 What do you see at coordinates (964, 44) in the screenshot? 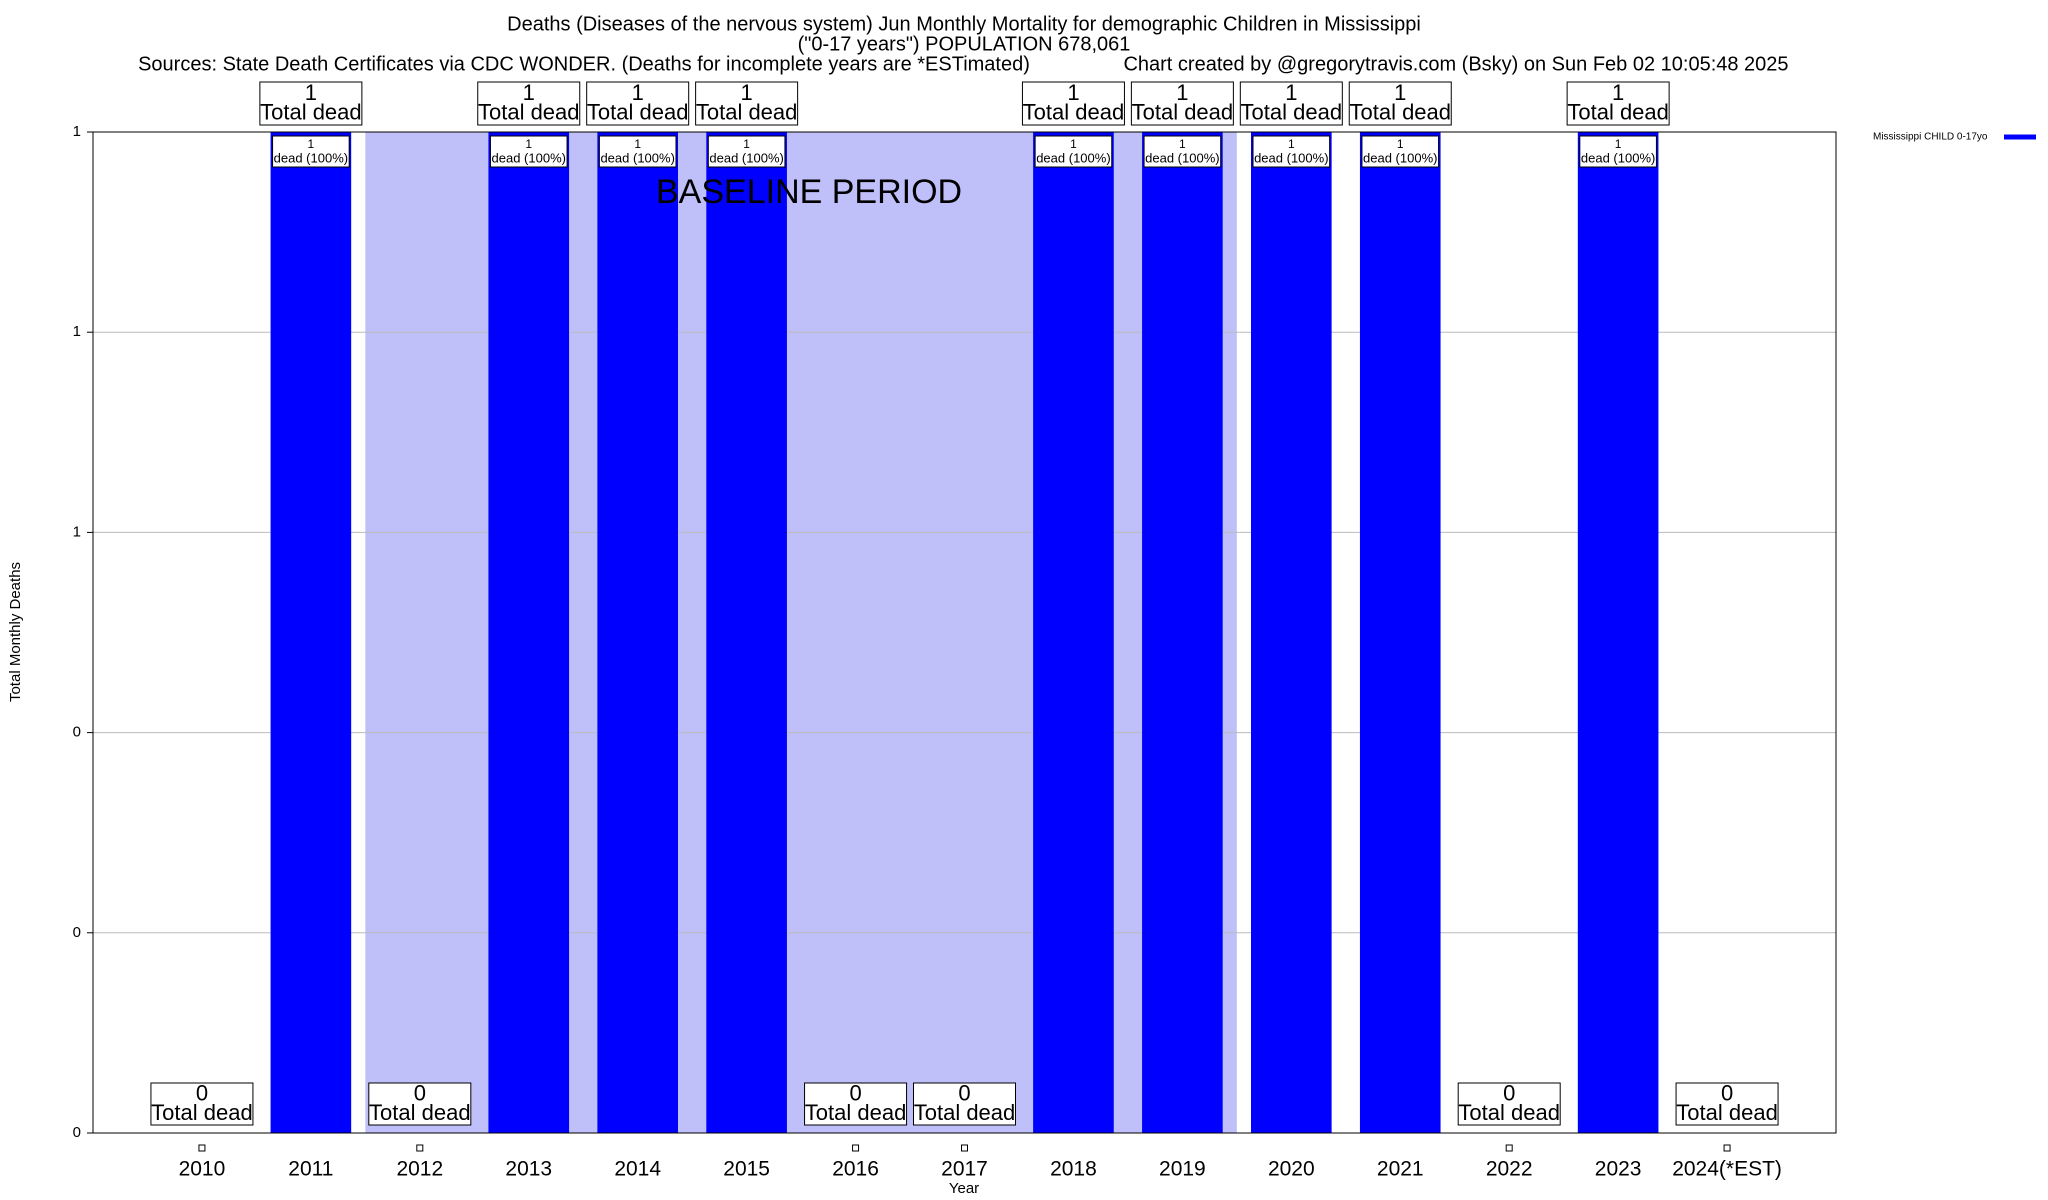
I see `chart-subtitle: ("0-17 years") POPULATION 678,061` at bounding box center [964, 44].